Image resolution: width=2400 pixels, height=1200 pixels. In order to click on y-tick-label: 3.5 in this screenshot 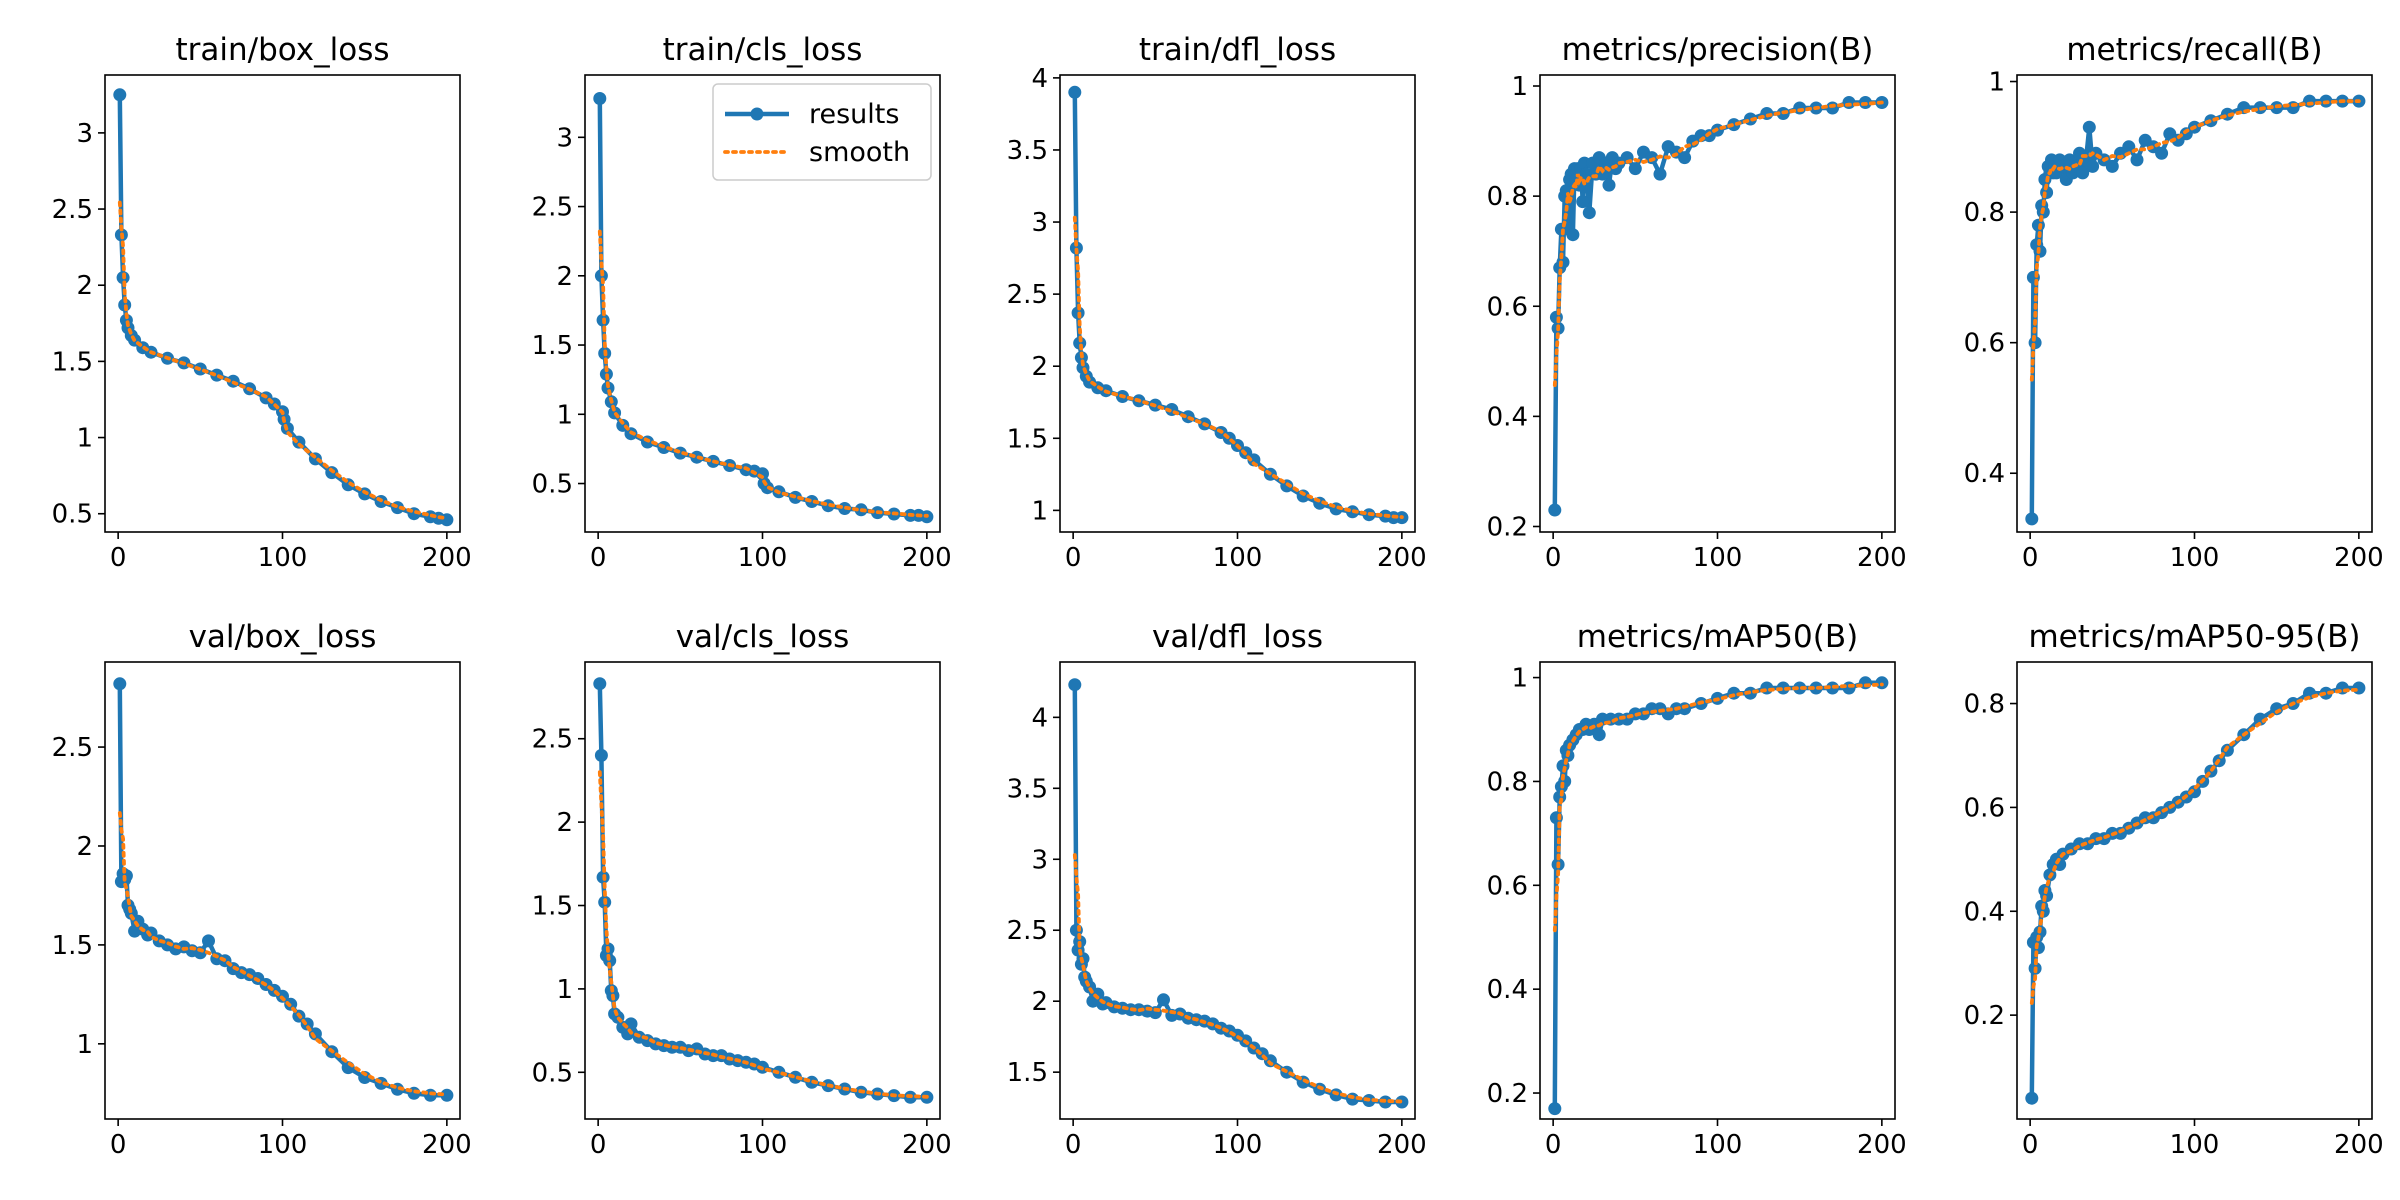, I will do `click(1027, 151)`.